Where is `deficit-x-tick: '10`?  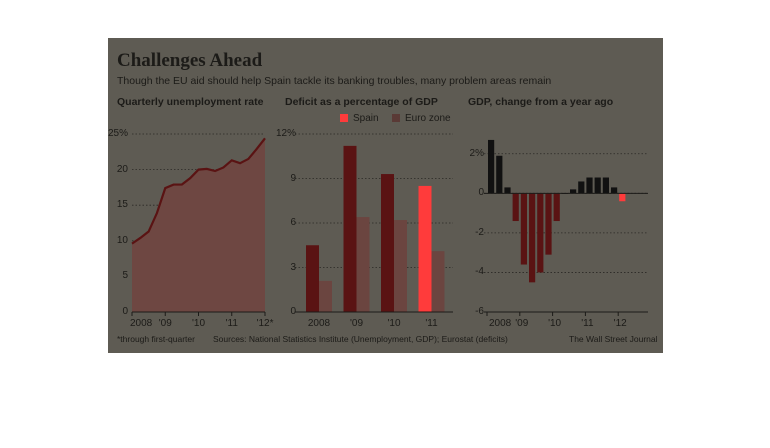 deficit-x-tick: '10 is located at coordinates (394, 323).